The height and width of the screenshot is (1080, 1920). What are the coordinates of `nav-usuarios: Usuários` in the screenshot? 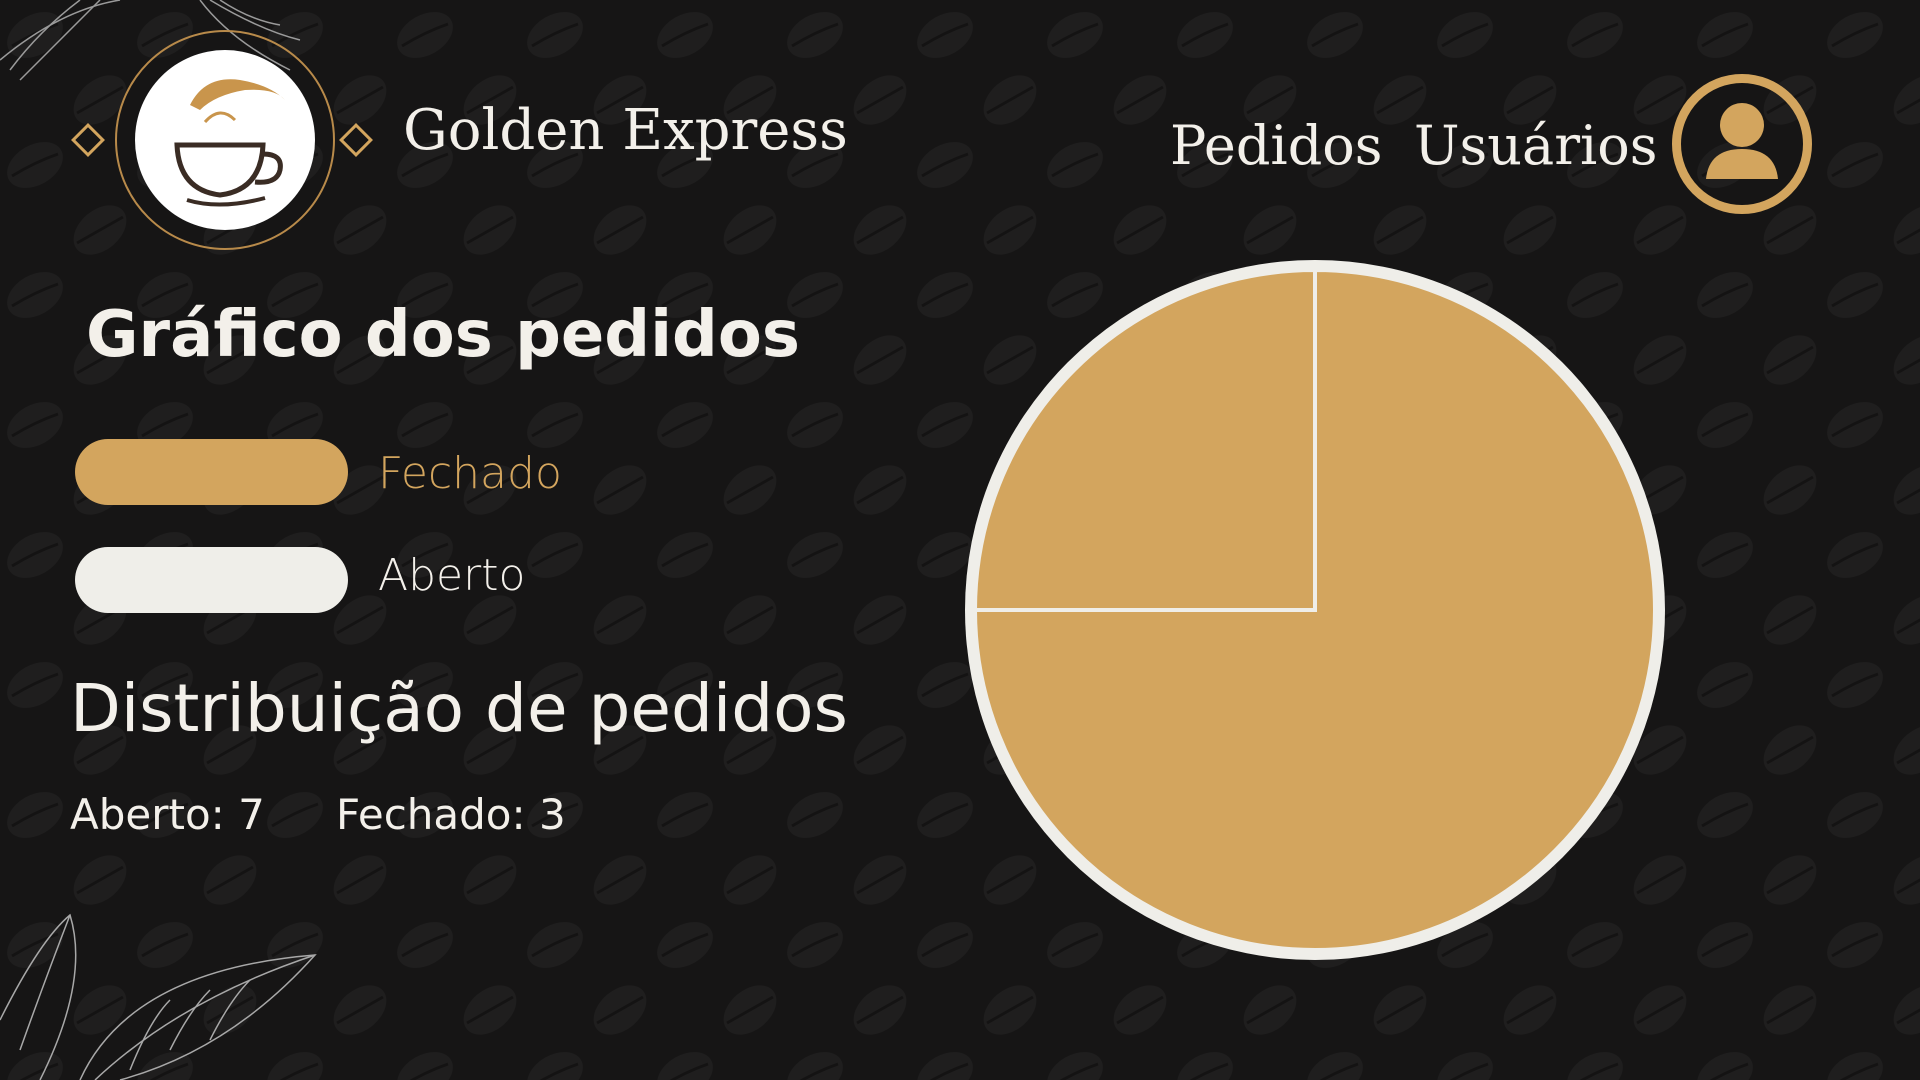 It's located at (1536, 145).